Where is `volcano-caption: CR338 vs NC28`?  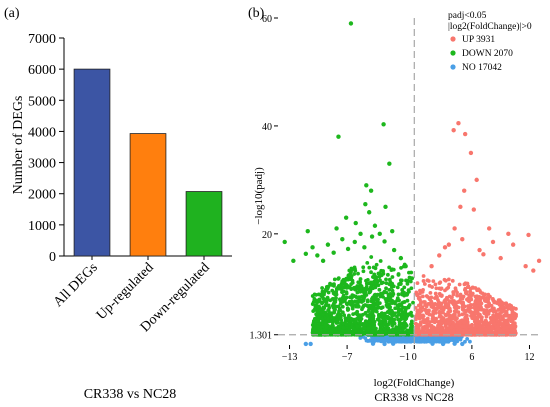 volcano-caption: CR338 vs NC28 is located at coordinates (413, 397).